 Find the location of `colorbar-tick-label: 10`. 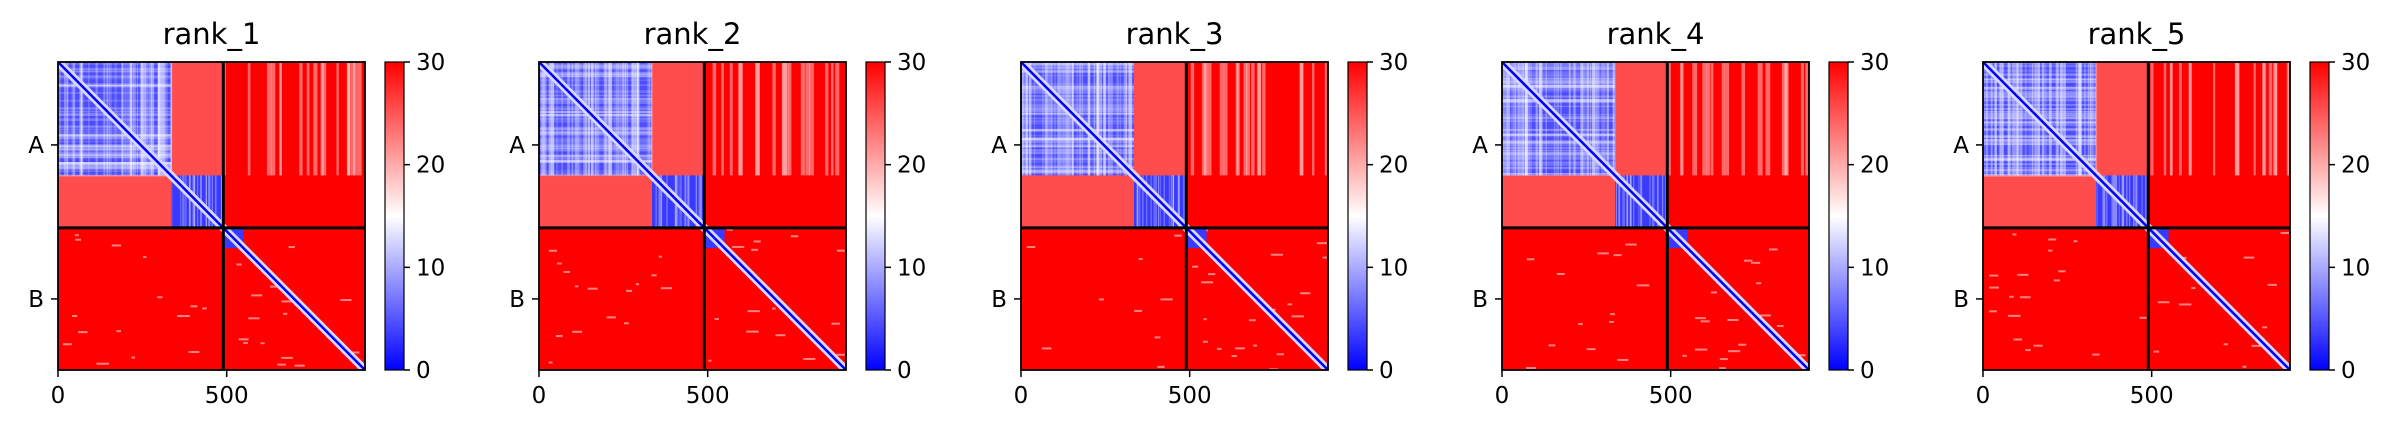

colorbar-tick-label: 10 is located at coordinates (1393, 268).